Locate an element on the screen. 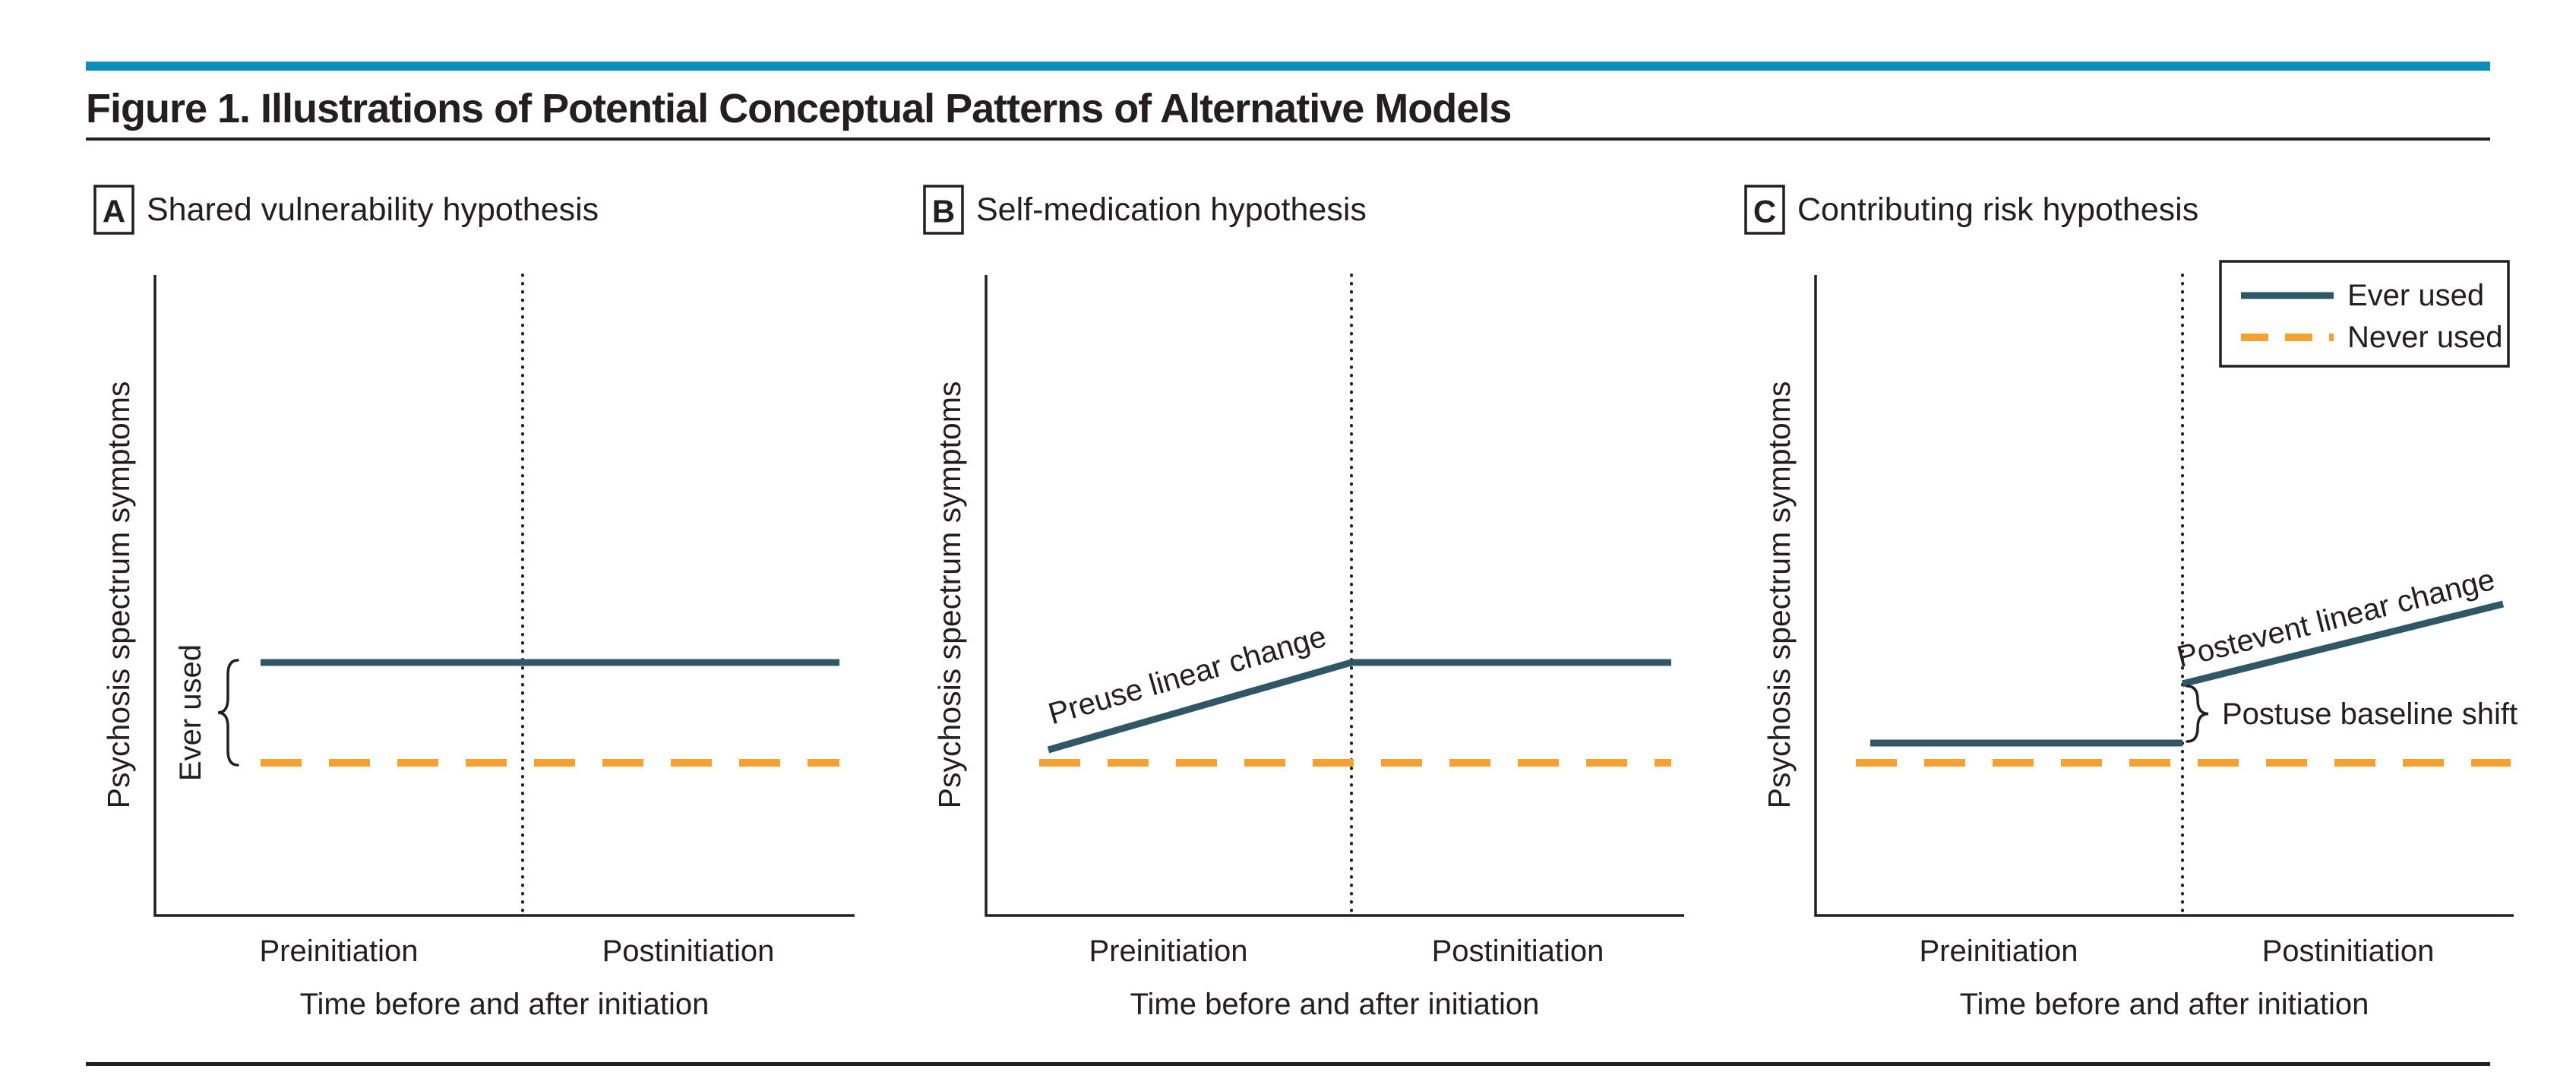 The width and height of the screenshot is (2576, 1072). panel-c-label-box is located at coordinates (1764, 210).